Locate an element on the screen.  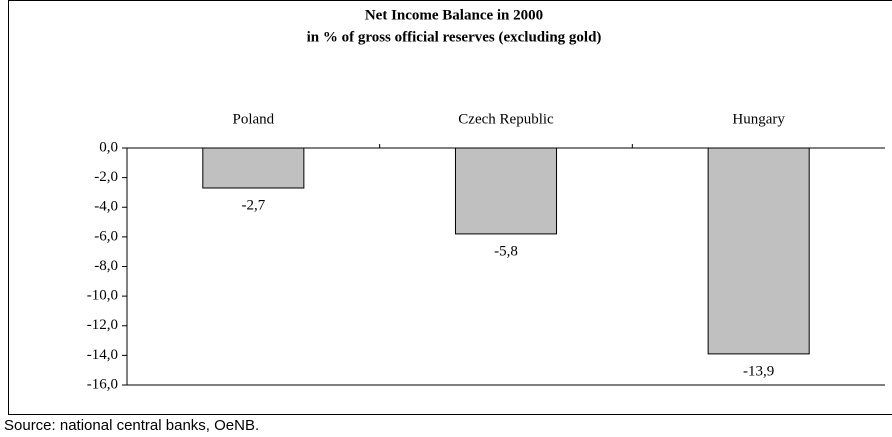
value-label: -13,9 is located at coordinates (758, 371).